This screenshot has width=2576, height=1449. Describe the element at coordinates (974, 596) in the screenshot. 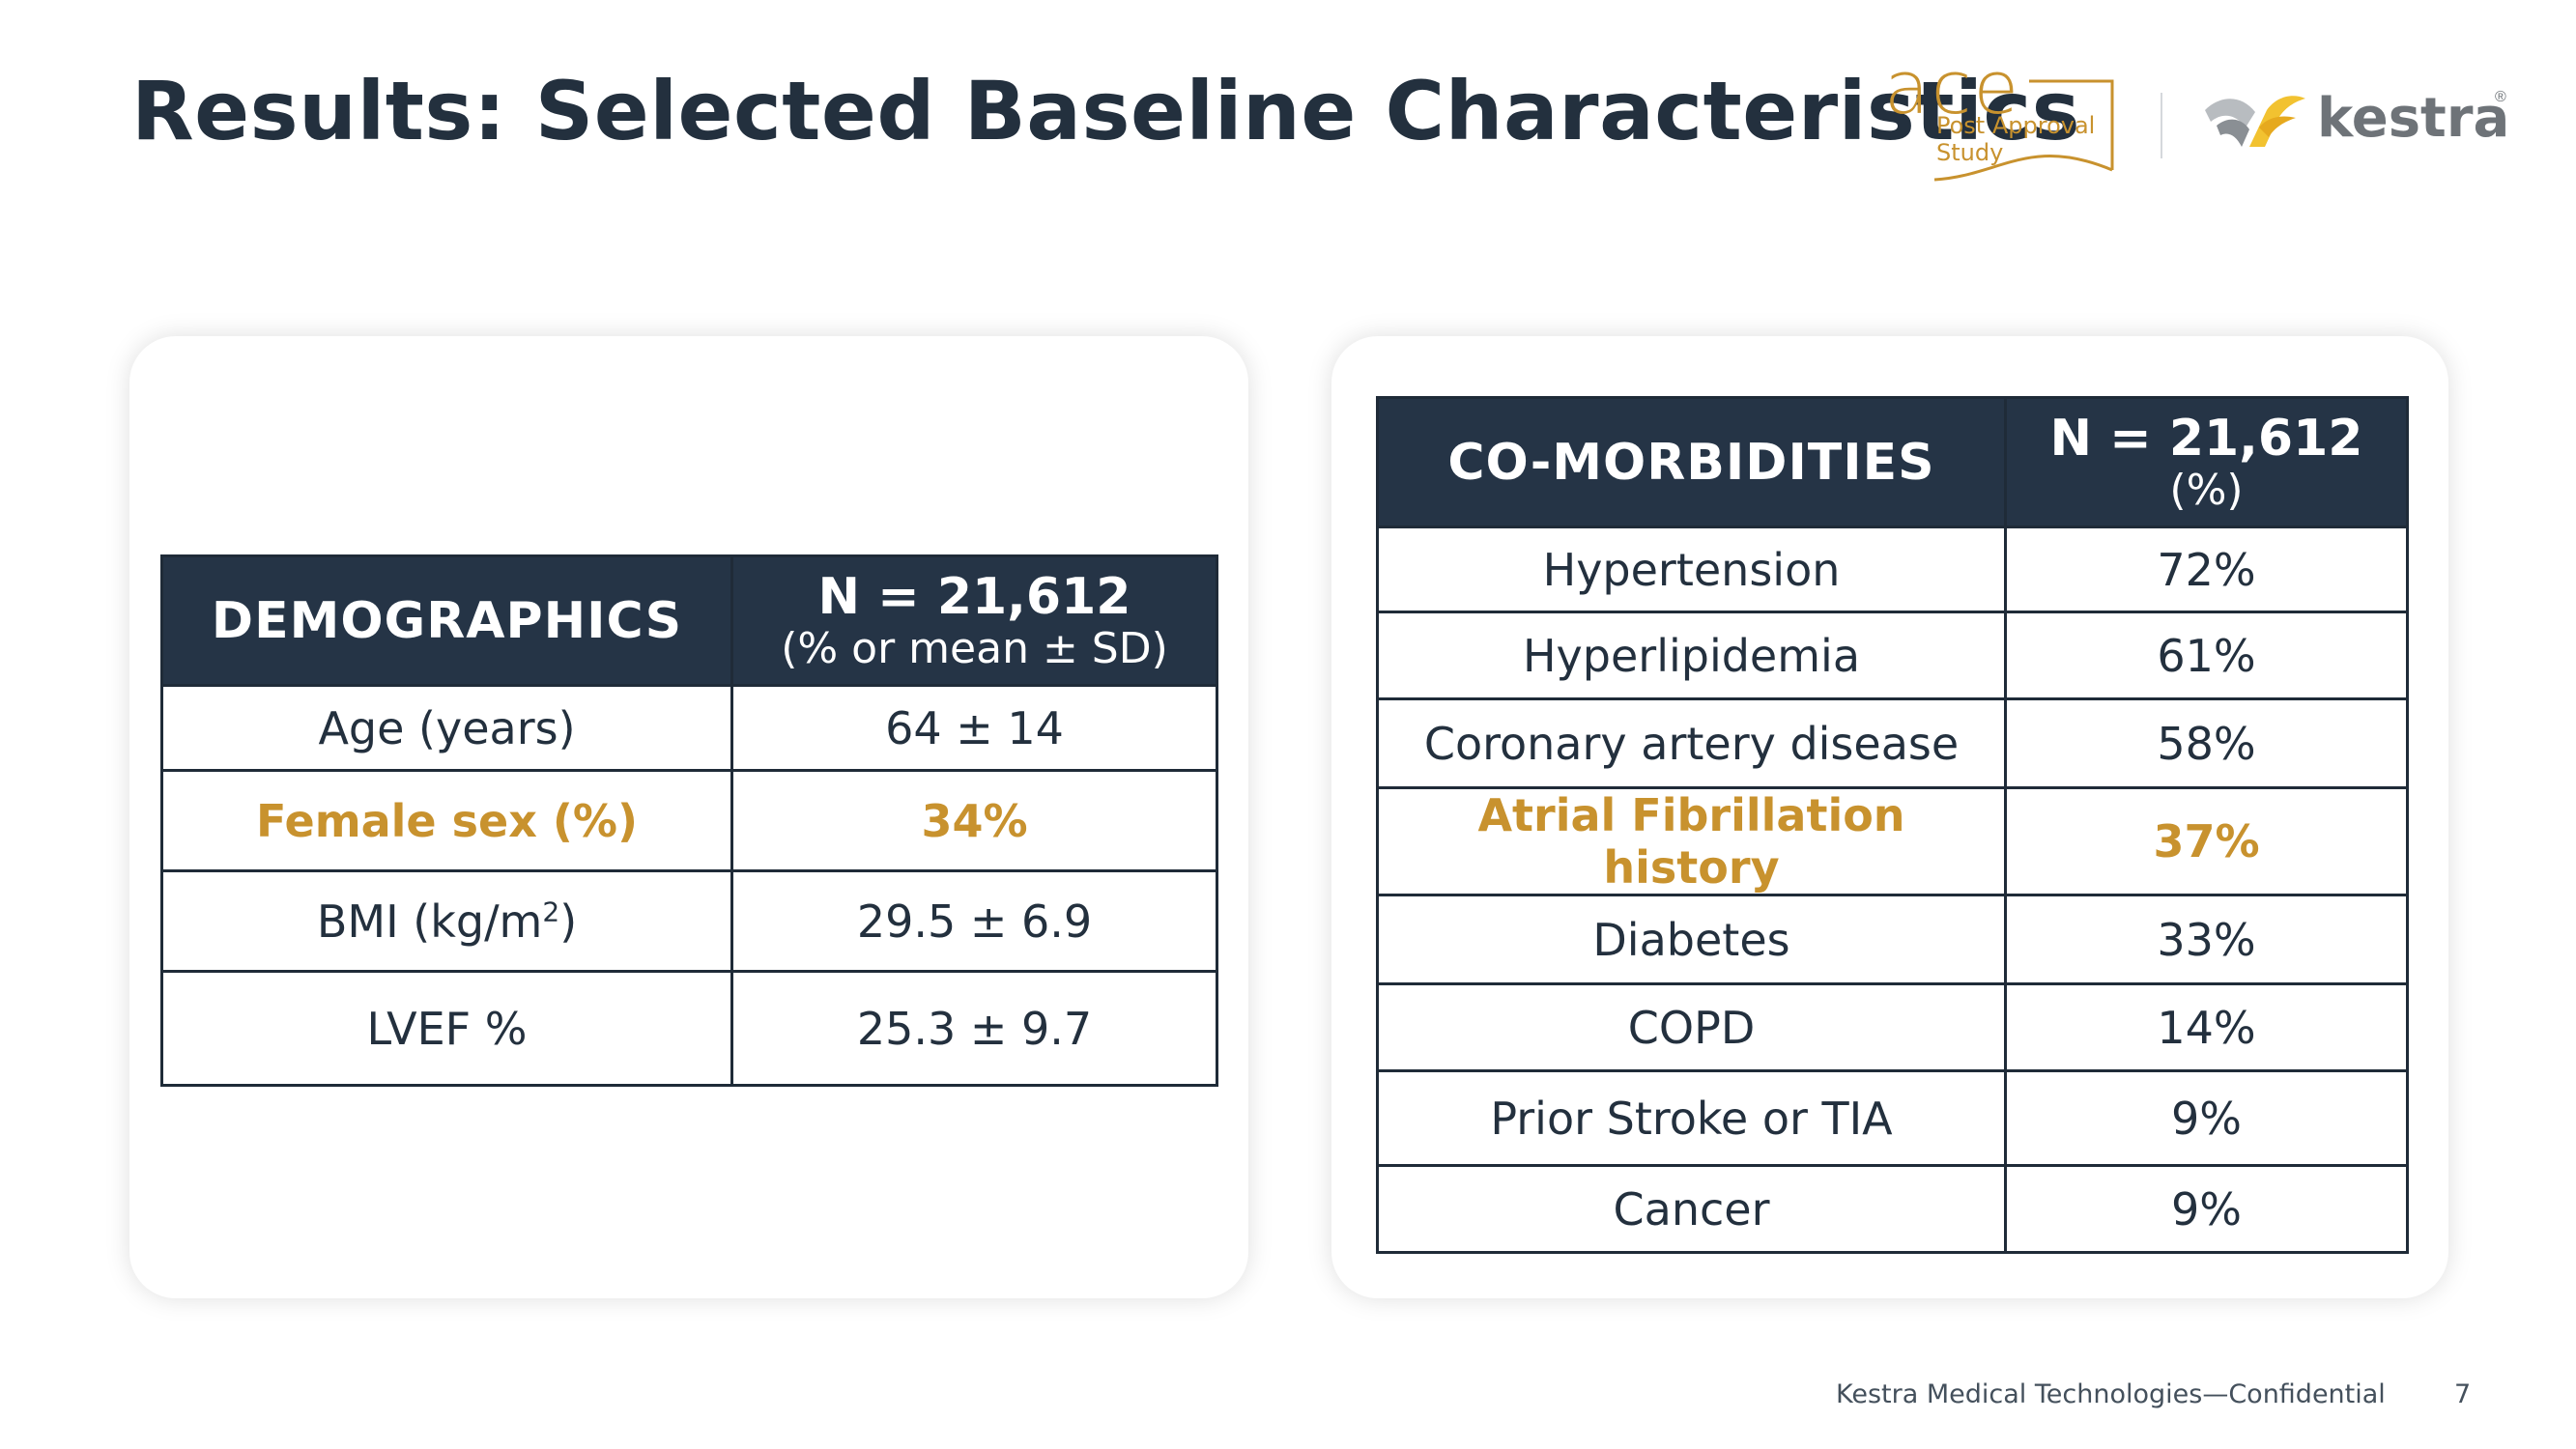

I see `demographics-n-value: N = 21,612` at that location.